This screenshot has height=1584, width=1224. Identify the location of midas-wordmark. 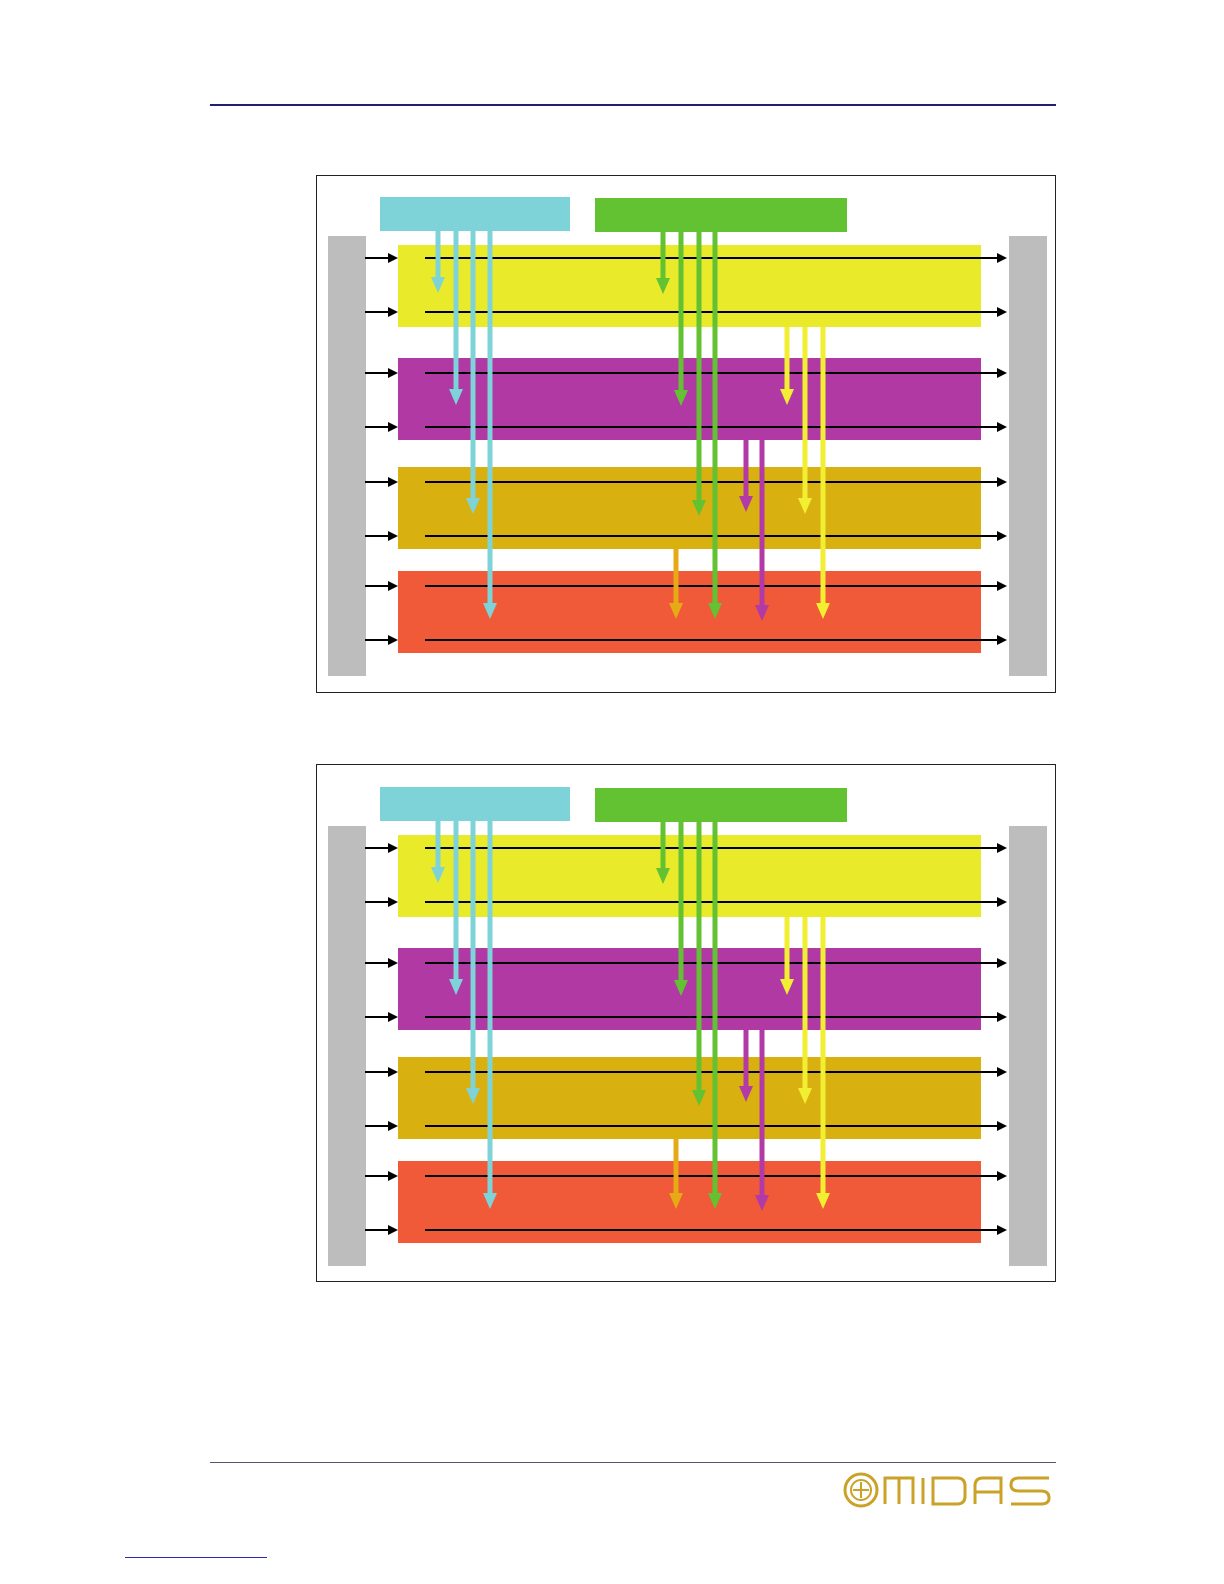
(967, 1491).